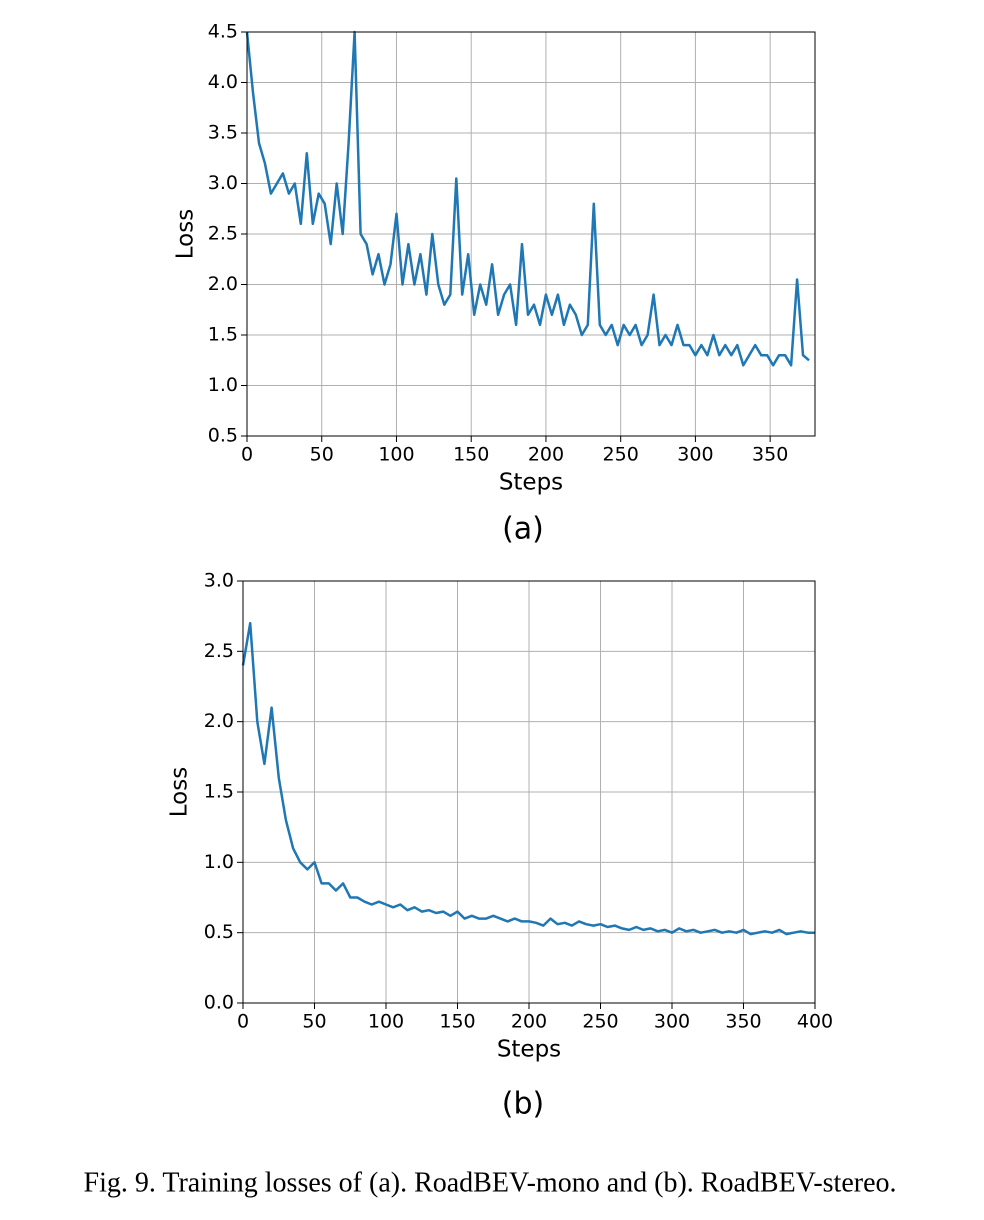 This screenshot has height=1220, width=984. I want to click on y-tick-label: 4.0, so click(223, 82).